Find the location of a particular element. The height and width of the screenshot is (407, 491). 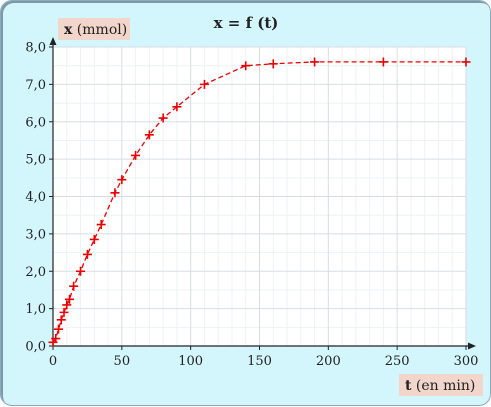

y-axis-label-box is located at coordinates (94, 29).